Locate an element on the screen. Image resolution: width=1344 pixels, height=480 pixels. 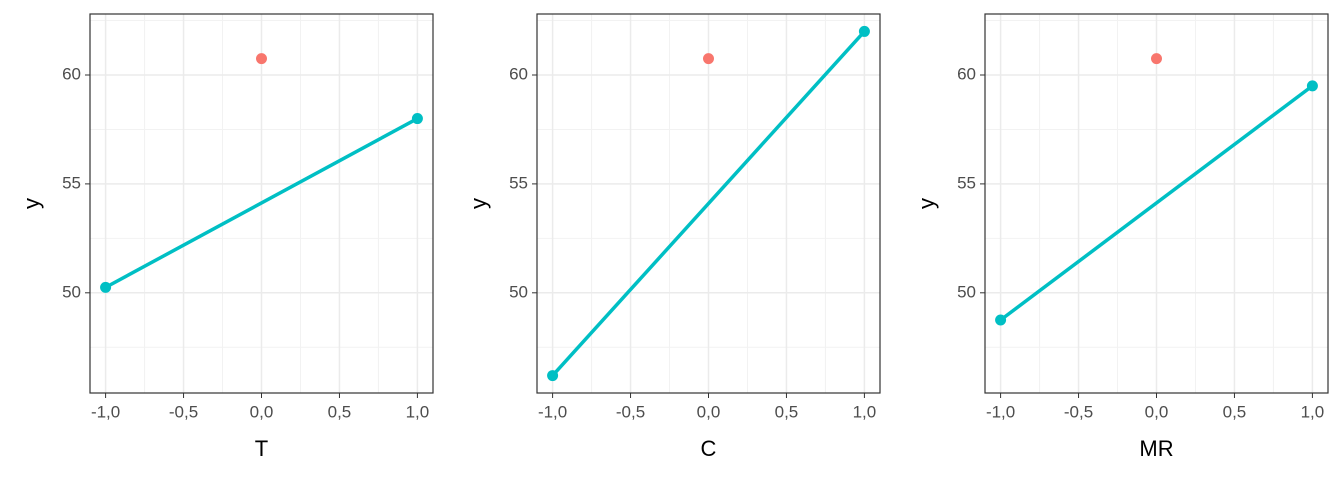
x-axis-title: T is located at coordinates (261, 448).